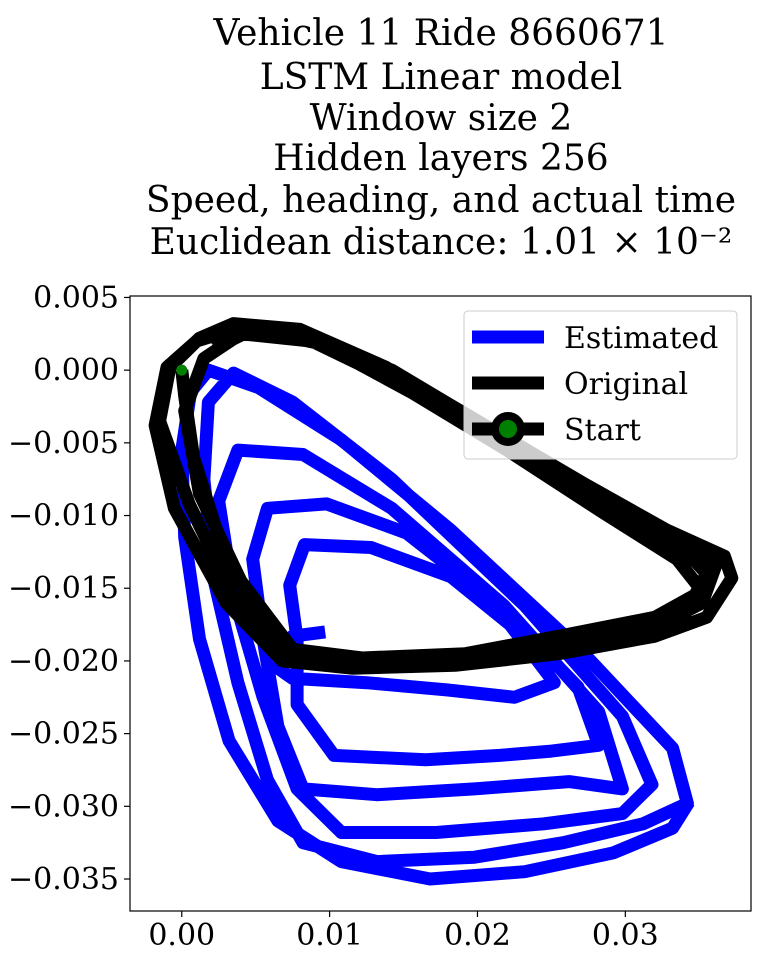  Describe the element at coordinates (329, 935) in the screenshot. I see `x-tick-label: 0.01` at that location.